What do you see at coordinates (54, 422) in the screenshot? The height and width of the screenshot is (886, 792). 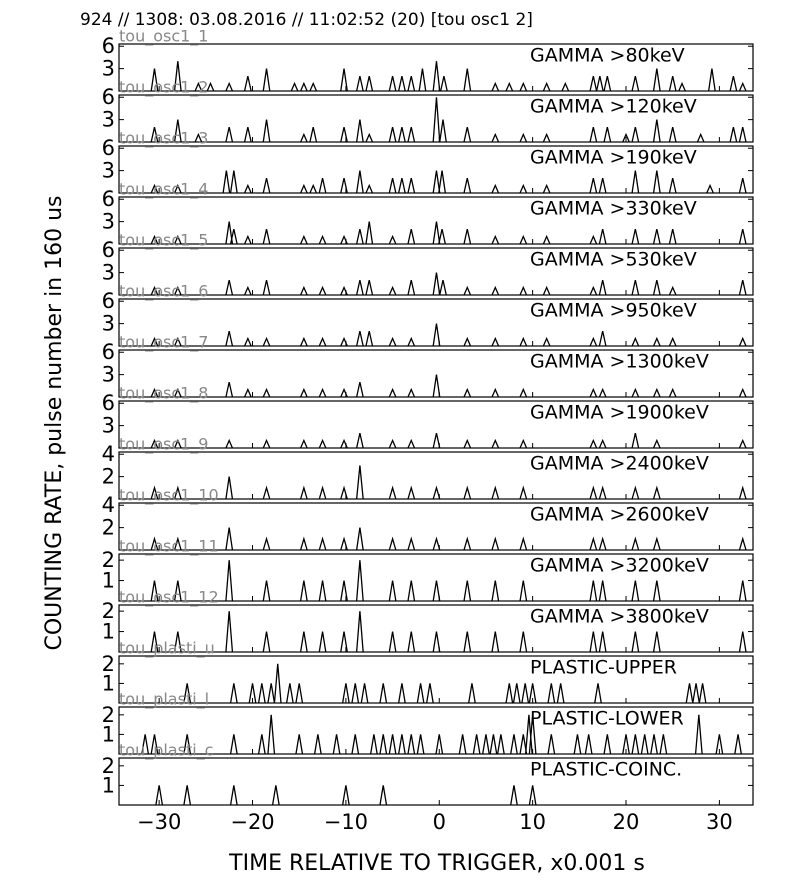 I see `y-axis-label: COUNTING RATE, pulse number in 160 us` at bounding box center [54, 422].